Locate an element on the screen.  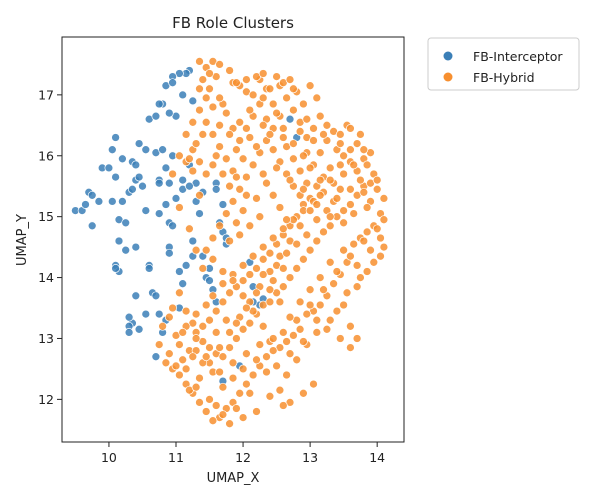
x-tick-label-14: 14 is located at coordinates (377, 457).